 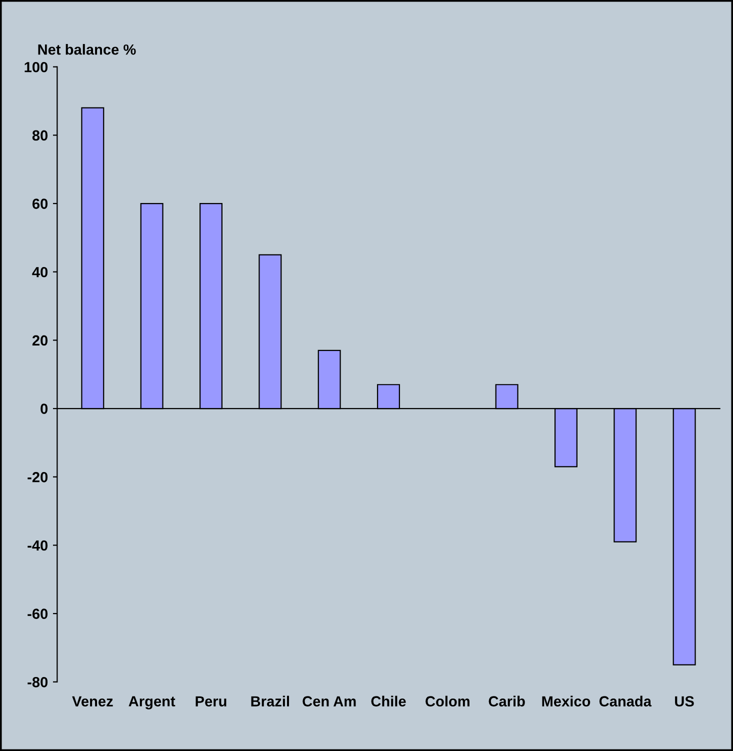 I want to click on y-tick-label: -60, so click(x=38, y=613).